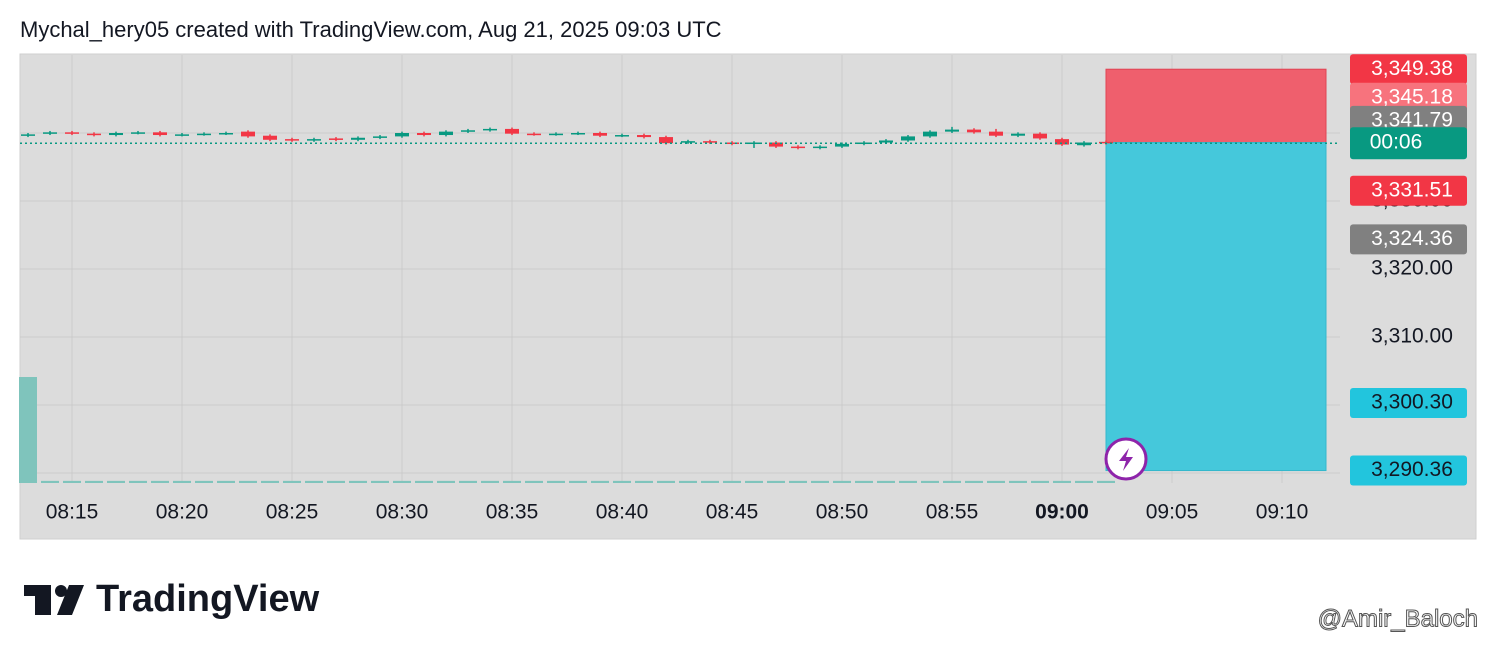 This screenshot has height=660, width=1496. What do you see at coordinates (1282, 512) in the screenshot?
I see `x-tick-label: 09:10` at bounding box center [1282, 512].